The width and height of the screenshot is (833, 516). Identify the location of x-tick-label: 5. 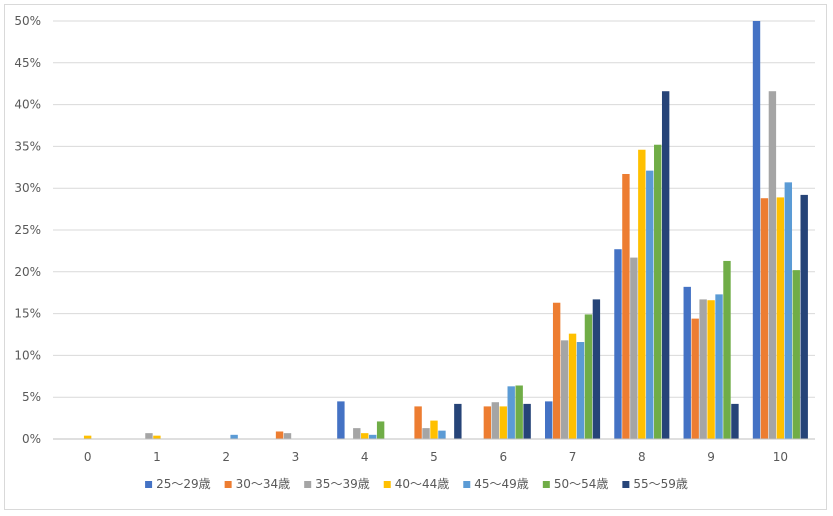
(434, 457).